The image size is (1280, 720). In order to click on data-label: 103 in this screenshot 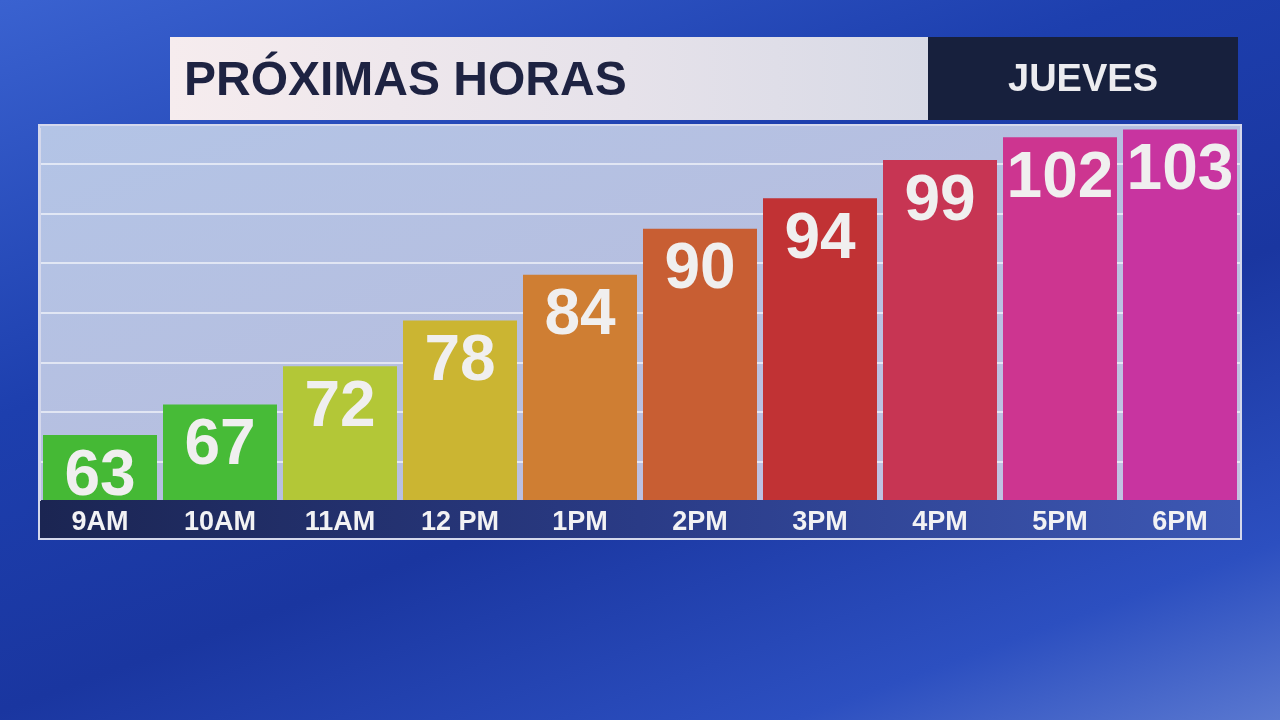, I will do `click(1180, 167)`.